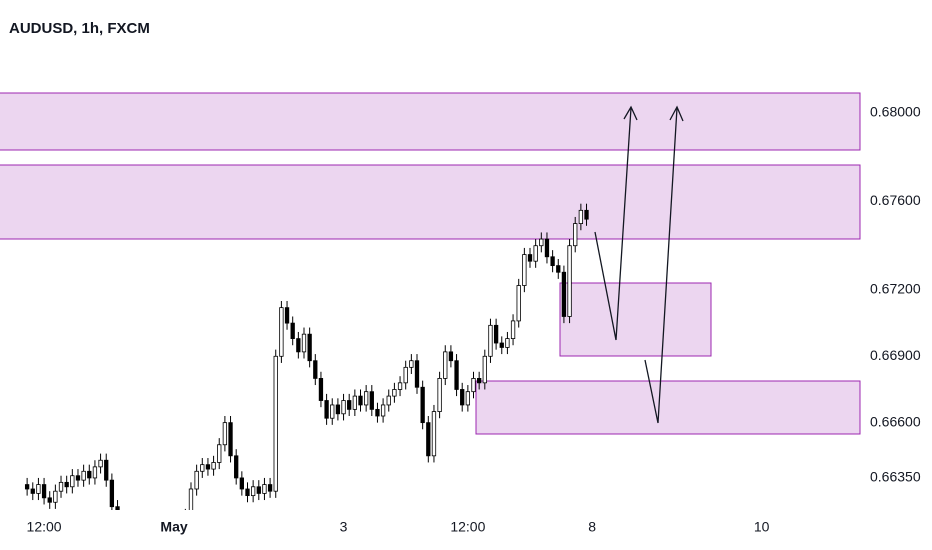 The height and width of the screenshot is (550, 932). What do you see at coordinates (592, 527) in the screenshot?
I see `x-tick-label: 8` at bounding box center [592, 527].